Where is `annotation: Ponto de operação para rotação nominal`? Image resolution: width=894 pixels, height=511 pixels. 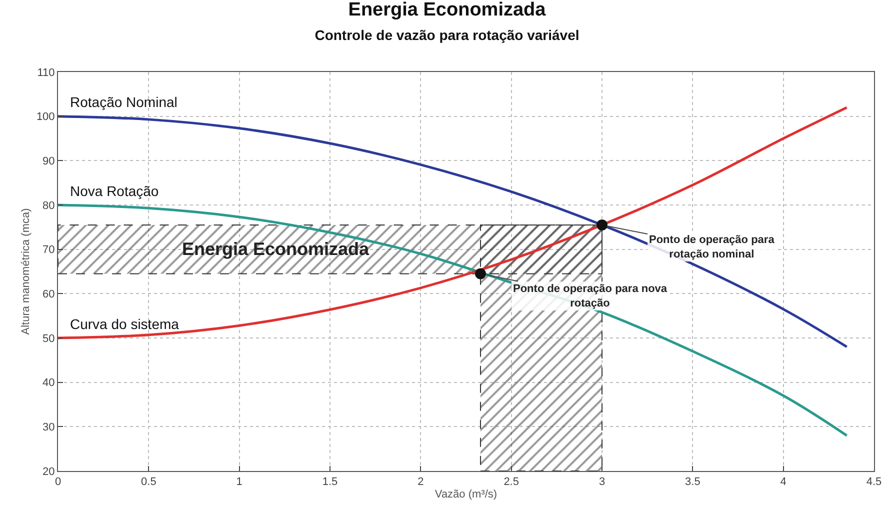 annotation: Ponto de operação para rotação nominal is located at coordinates (712, 247).